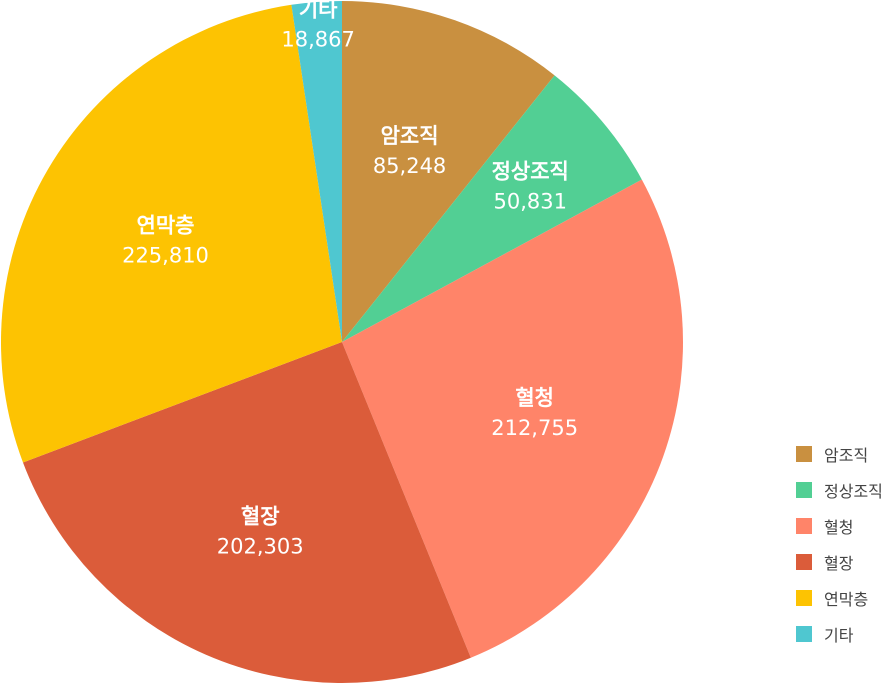 Image resolution: width=894 pixels, height=684 pixels. Describe the element at coordinates (846, 455) in the screenshot. I see `legend-label: 암조직` at that location.